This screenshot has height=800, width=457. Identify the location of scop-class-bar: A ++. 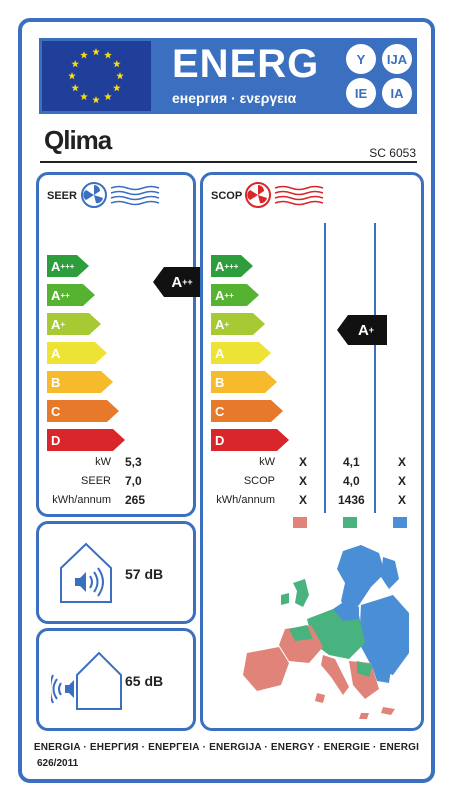
(235, 295).